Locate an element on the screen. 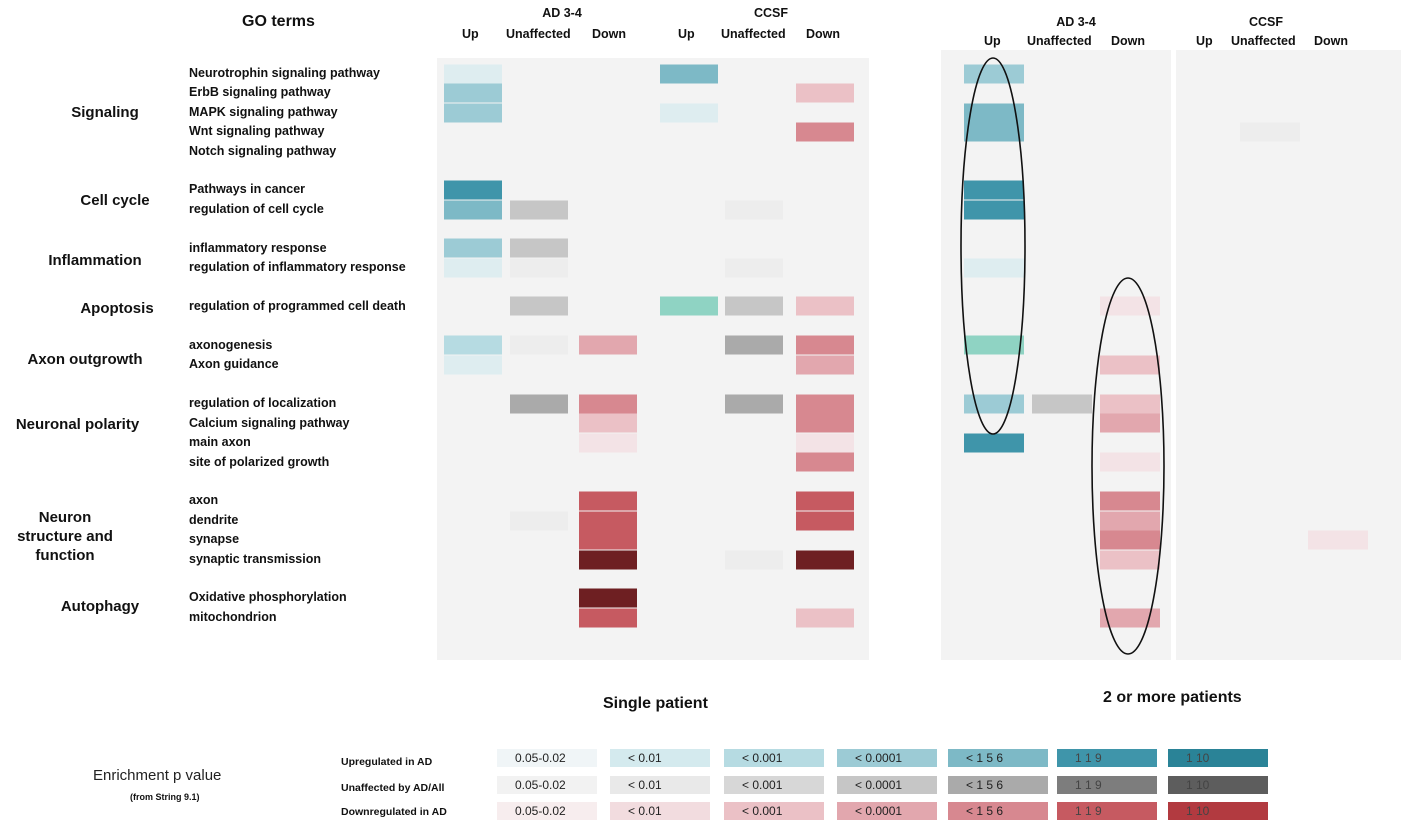 This screenshot has height=824, width=1403. term-label: mitochondrion is located at coordinates (233, 617).